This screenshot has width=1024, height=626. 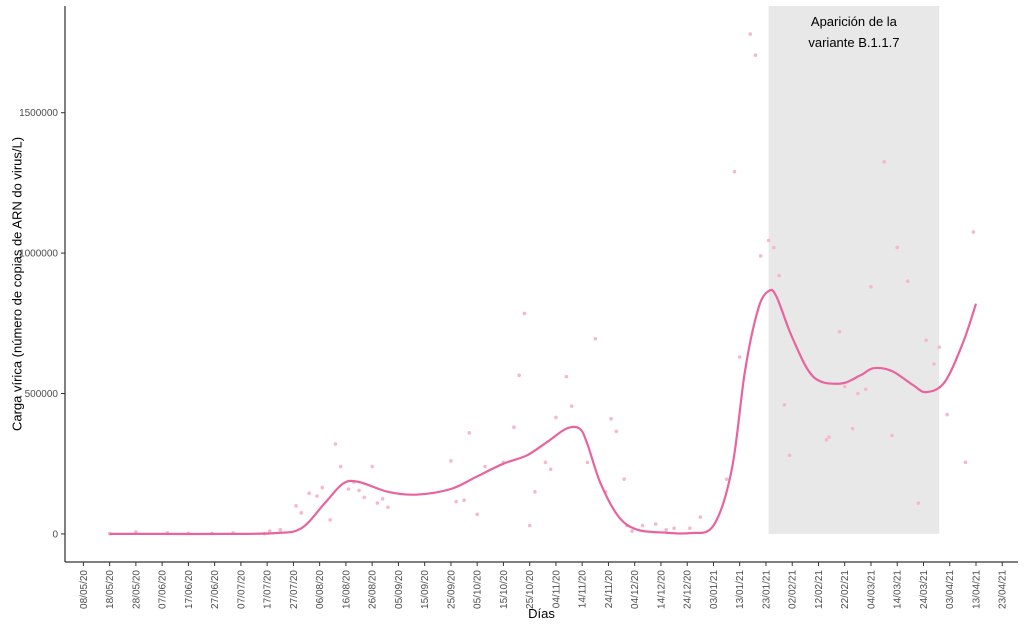 I want to click on x-tick-label: 24/11/20, so click(x=609, y=589).